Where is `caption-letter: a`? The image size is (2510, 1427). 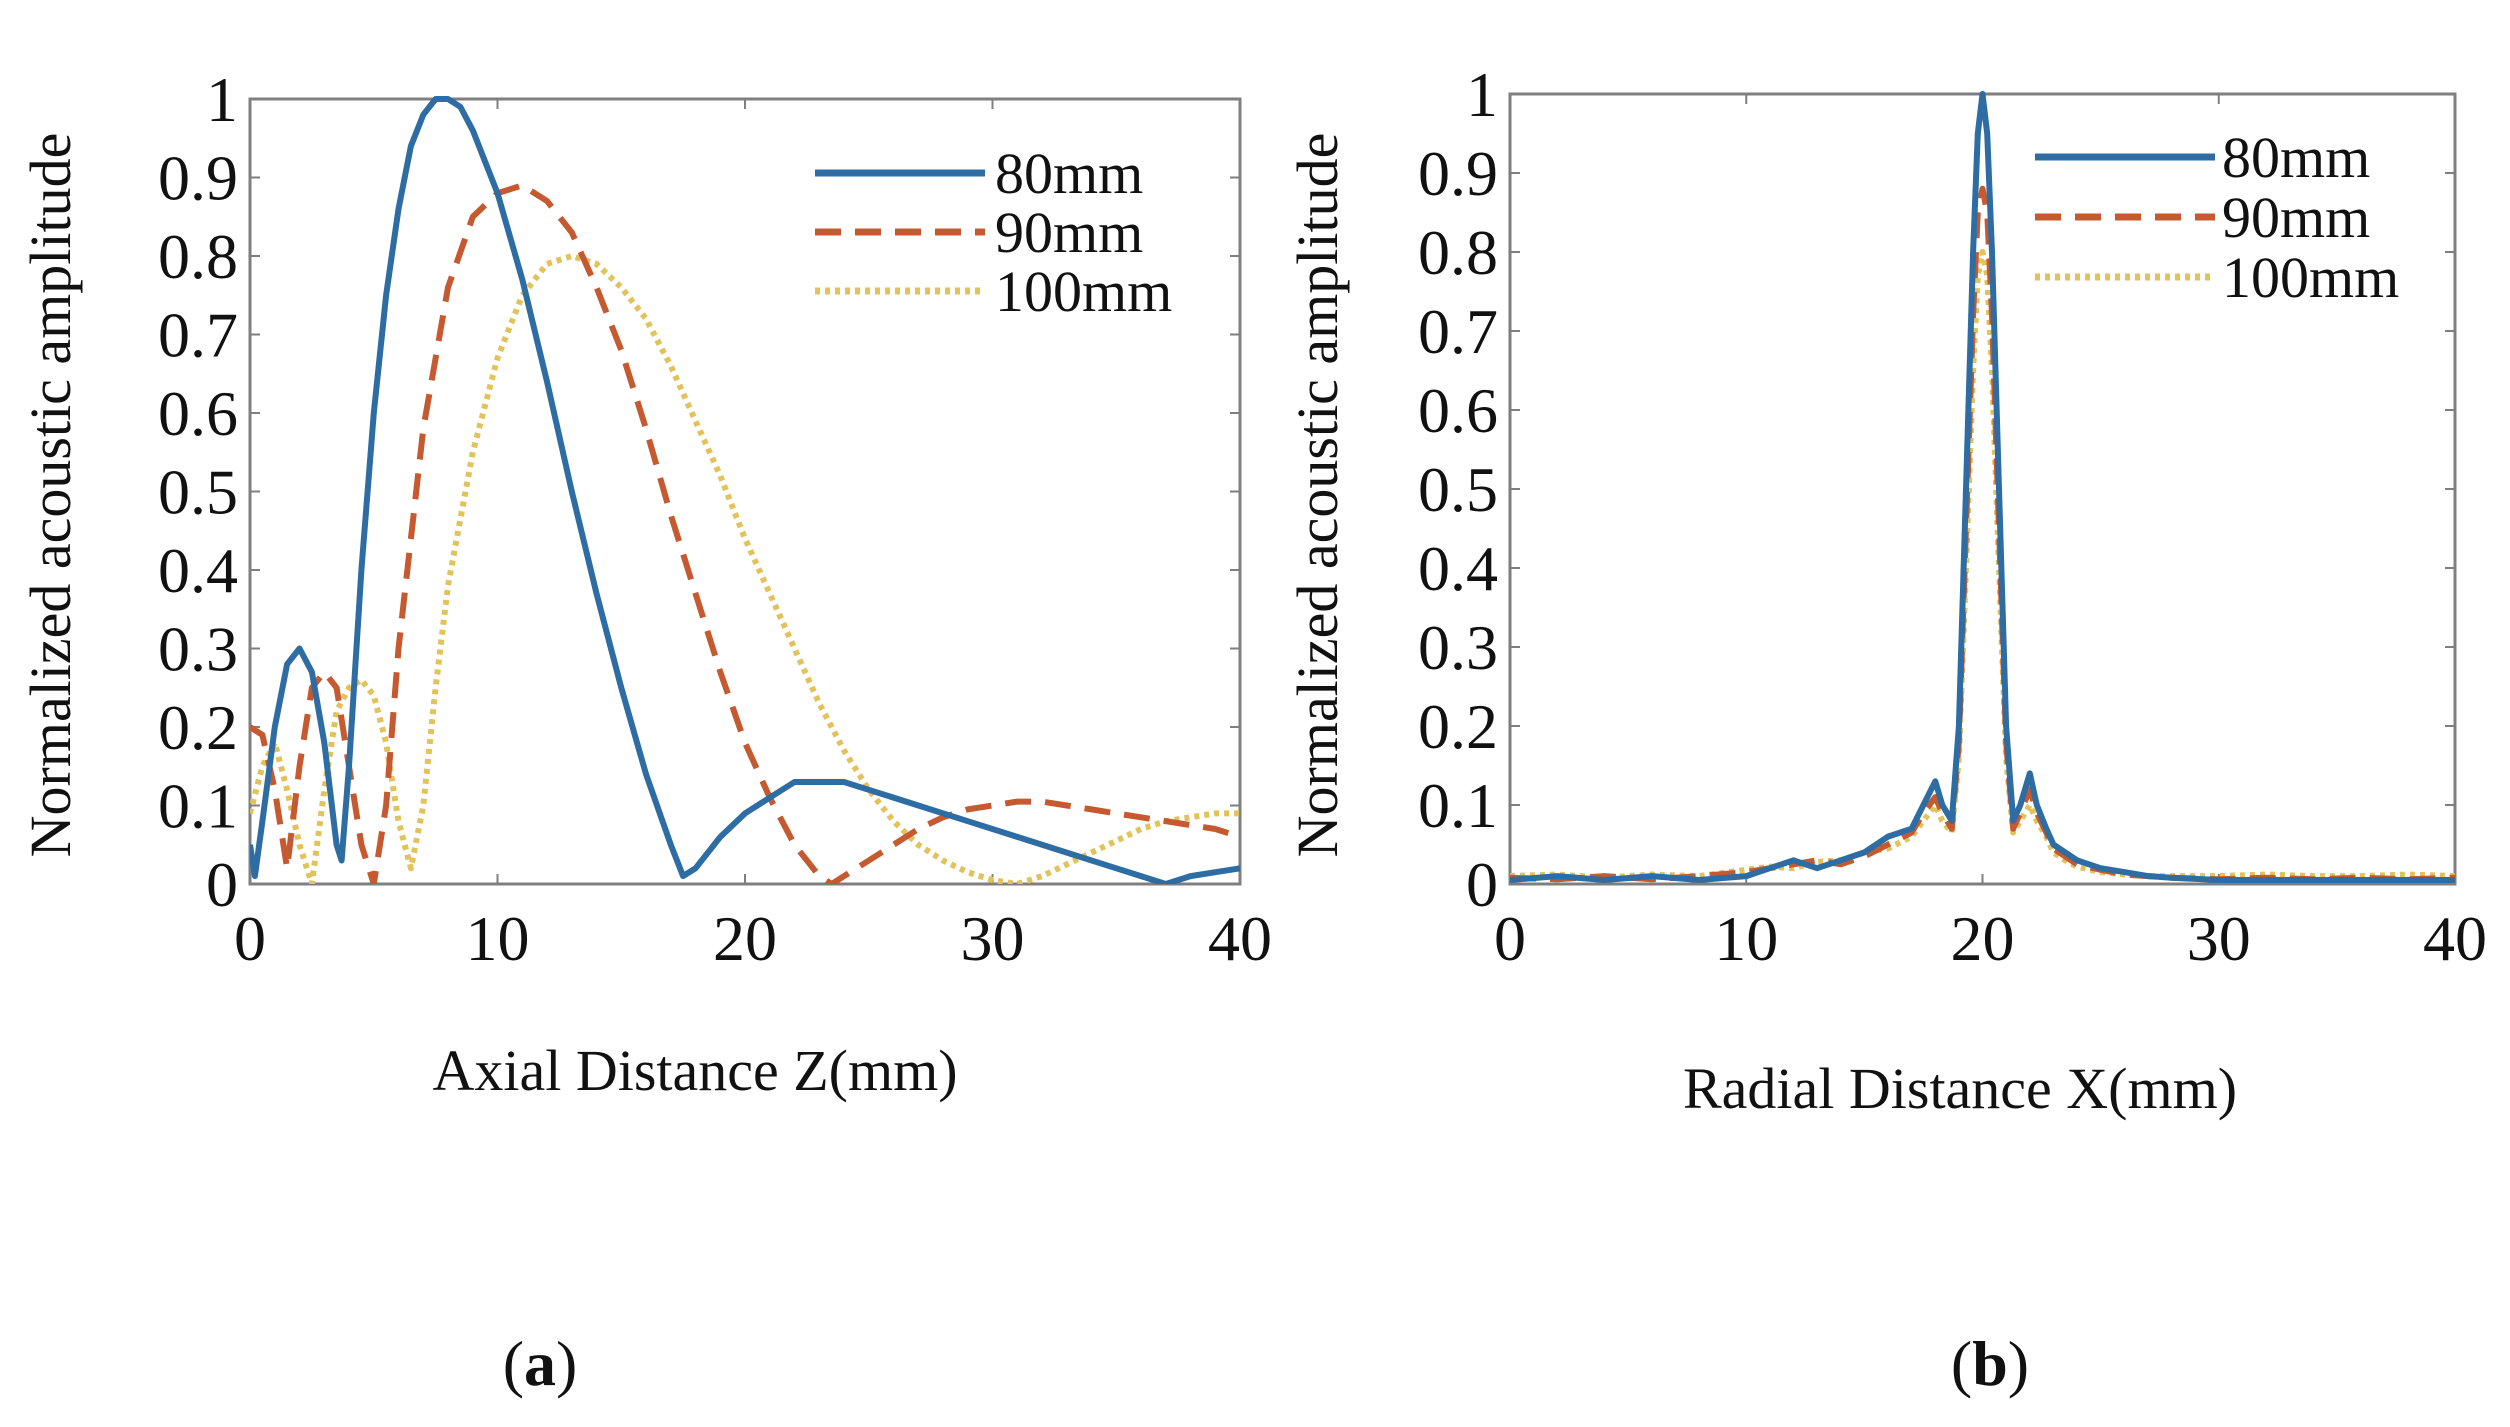
caption-letter: a is located at coordinates (540, 1363).